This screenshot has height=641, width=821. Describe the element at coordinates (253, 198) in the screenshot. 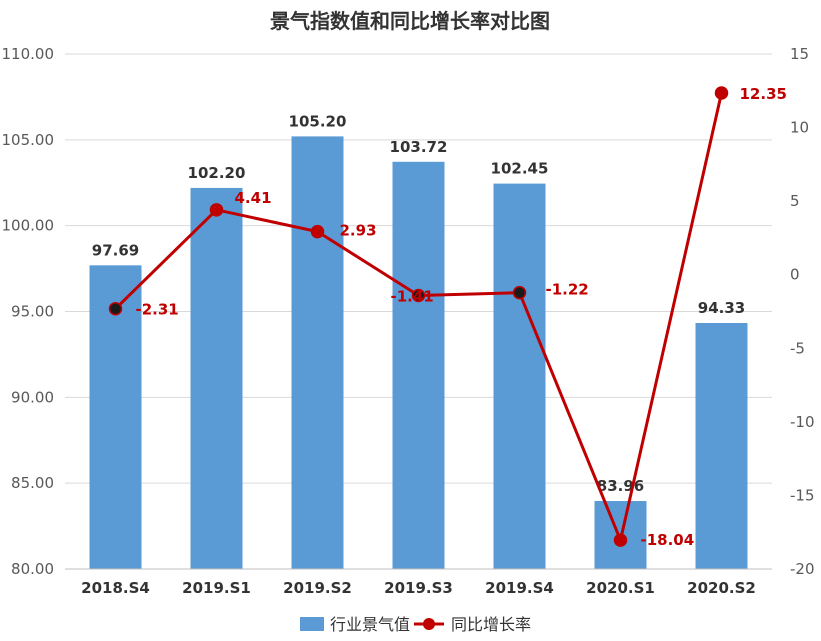

I see `line-data-label: 4.41` at that location.